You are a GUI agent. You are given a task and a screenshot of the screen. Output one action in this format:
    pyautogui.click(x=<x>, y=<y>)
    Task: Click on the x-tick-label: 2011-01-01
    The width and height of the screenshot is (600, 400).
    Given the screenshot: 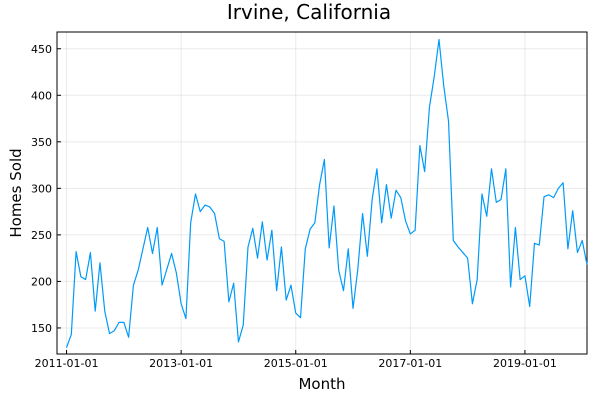 What is the action you would take?
    pyautogui.click(x=67, y=363)
    